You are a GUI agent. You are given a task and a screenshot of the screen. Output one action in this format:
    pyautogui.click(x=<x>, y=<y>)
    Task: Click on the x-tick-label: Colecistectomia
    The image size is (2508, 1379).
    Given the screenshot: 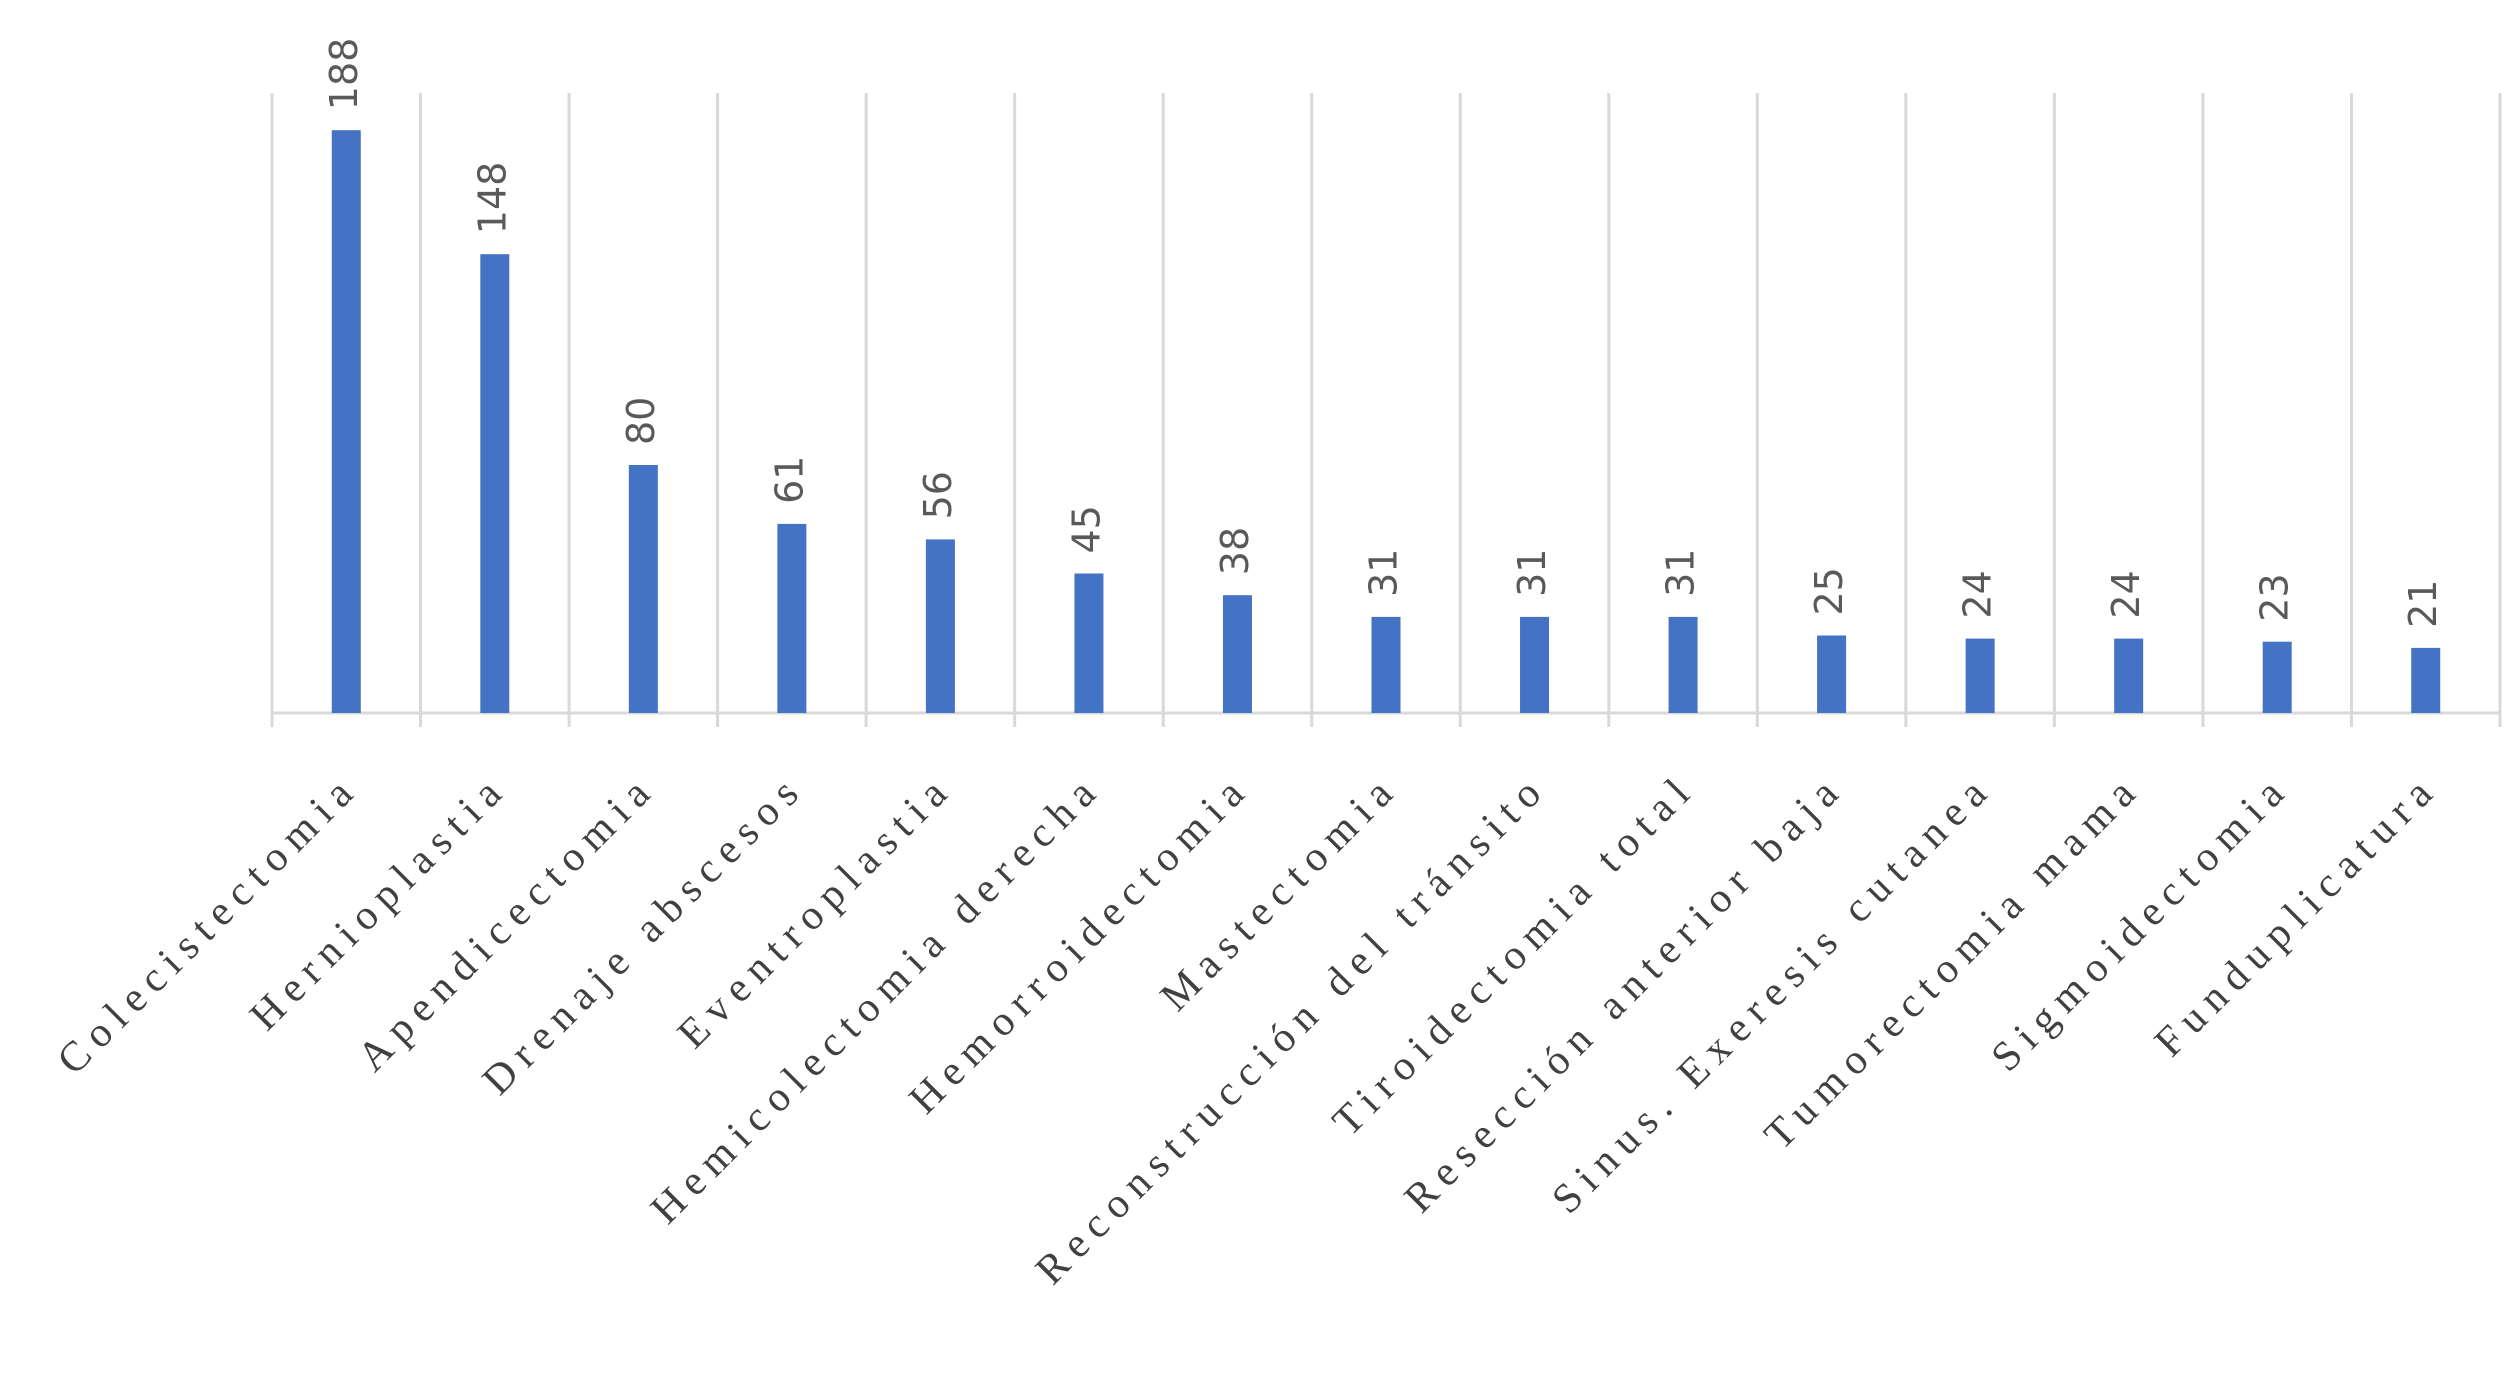 What is the action you would take?
    pyautogui.click(x=208, y=923)
    